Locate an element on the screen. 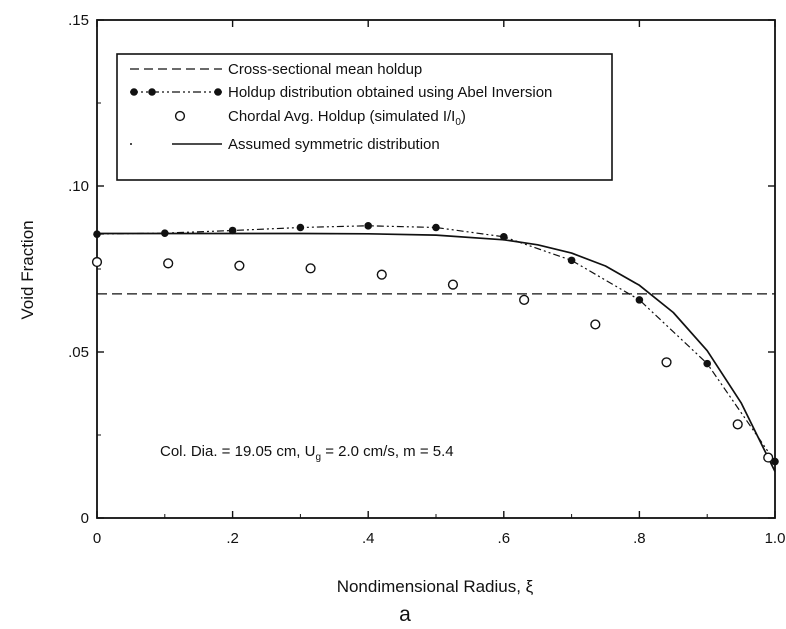 The image size is (786, 629). conditions-annotation-prefix: Col. Dia. = 19.05 cm, U is located at coordinates (237, 451).